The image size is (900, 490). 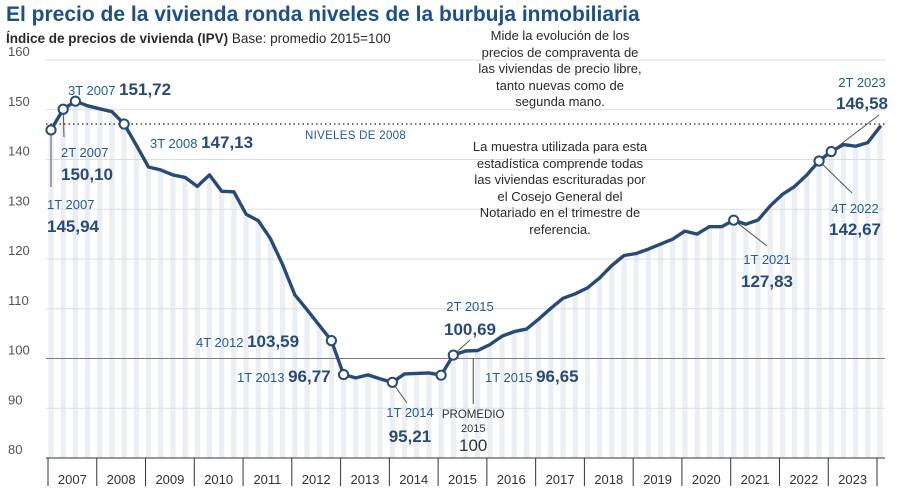 I want to click on annotation-text: 1T 2015 96,65, so click(x=532, y=376).